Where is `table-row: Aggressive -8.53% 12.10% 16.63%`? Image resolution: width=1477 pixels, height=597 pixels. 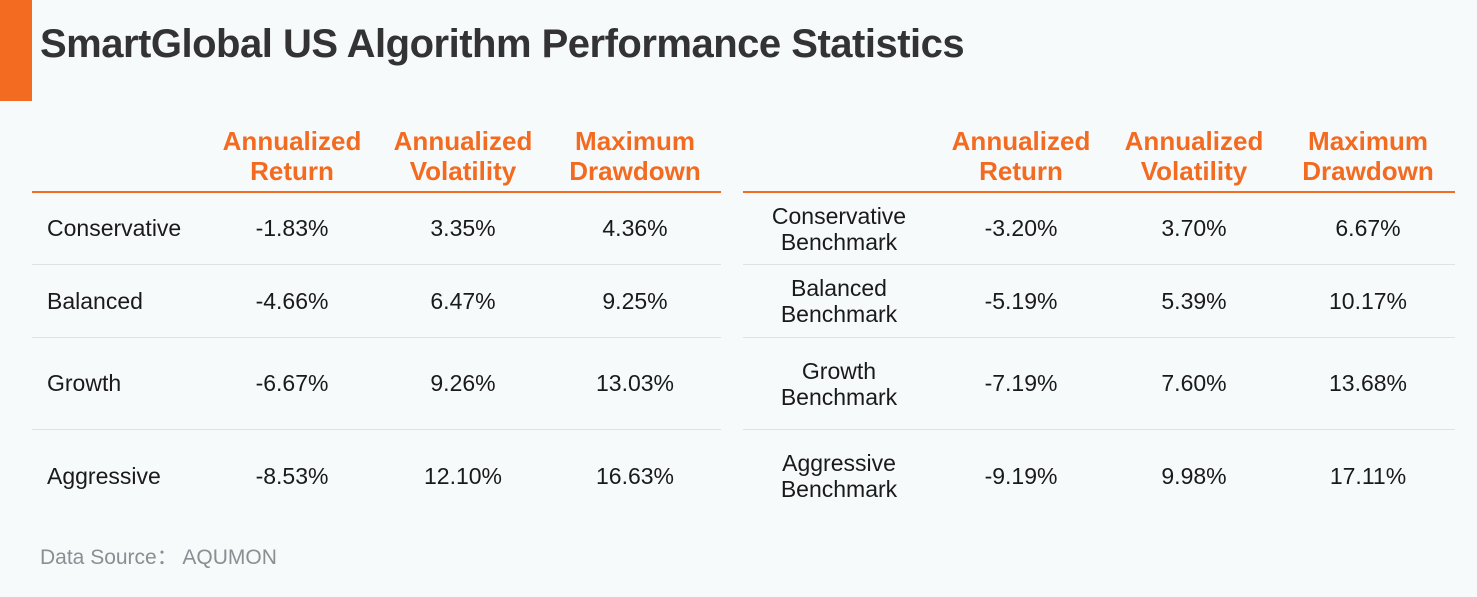
table-row: Aggressive -8.53% 12.10% 16.63% is located at coordinates (376, 476).